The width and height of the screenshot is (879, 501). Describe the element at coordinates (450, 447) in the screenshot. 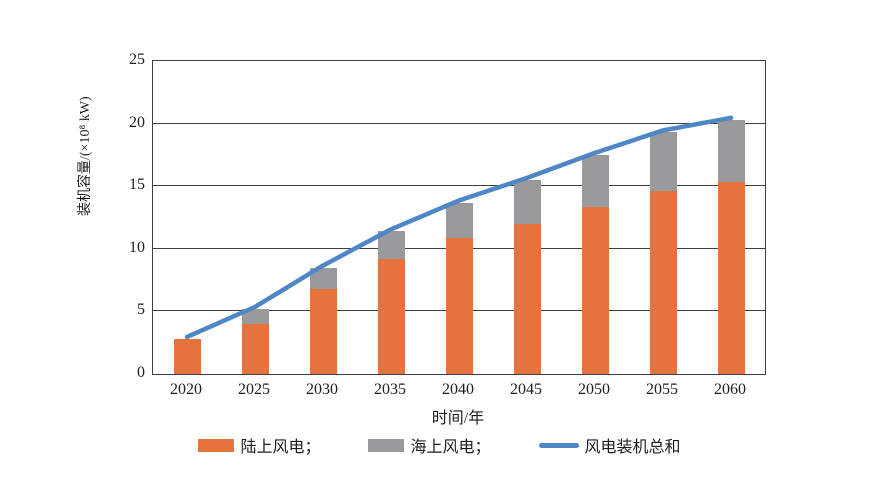

I see `legend-offshore-wind-label: 海上风电；` at that location.